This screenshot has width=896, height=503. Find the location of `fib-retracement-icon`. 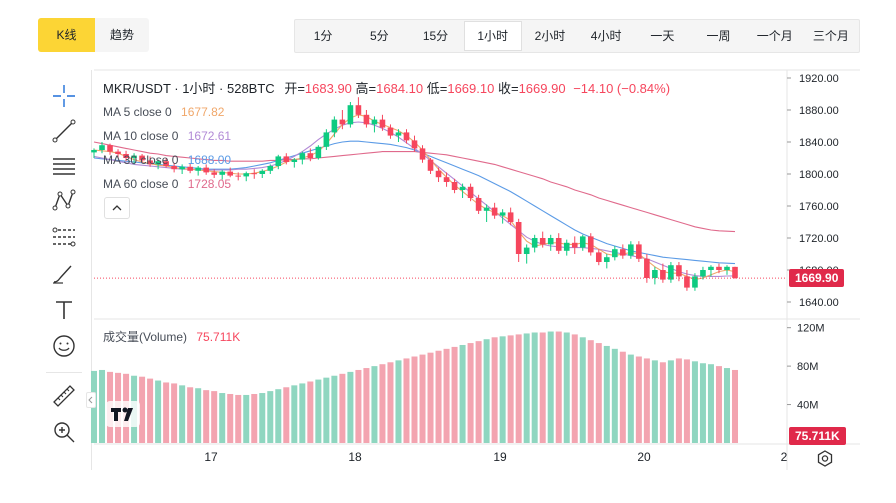

fib-retracement-icon is located at coordinates (64, 237).